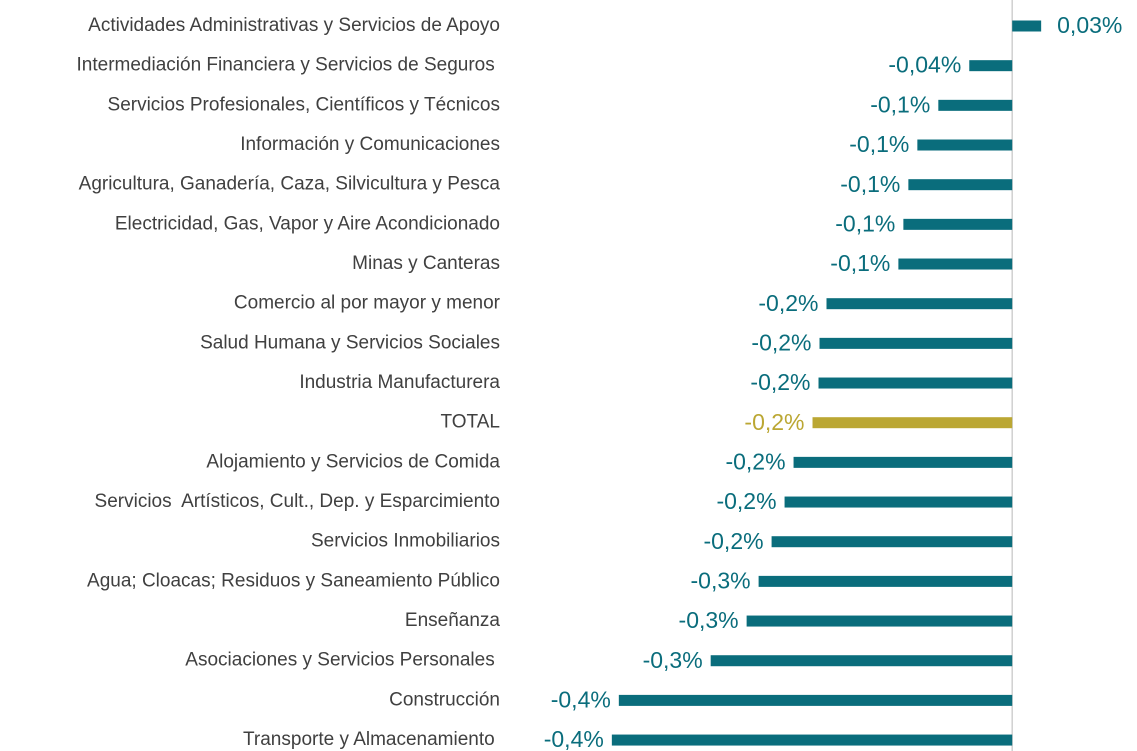  What do you see at coordinates (444, 699) in the screenshot?
I see `category-label: Construcción` at bounding box center [444, 699].